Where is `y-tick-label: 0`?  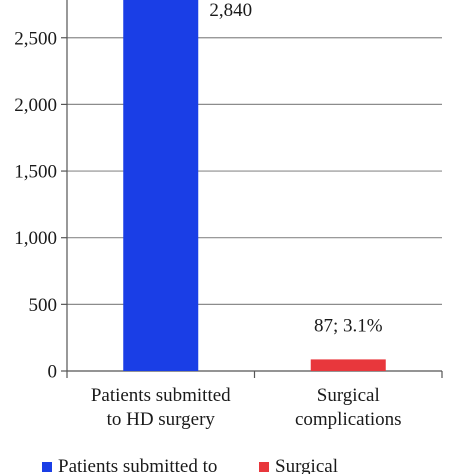 y-tick-label: 0 is located at coordinates (53, 372).